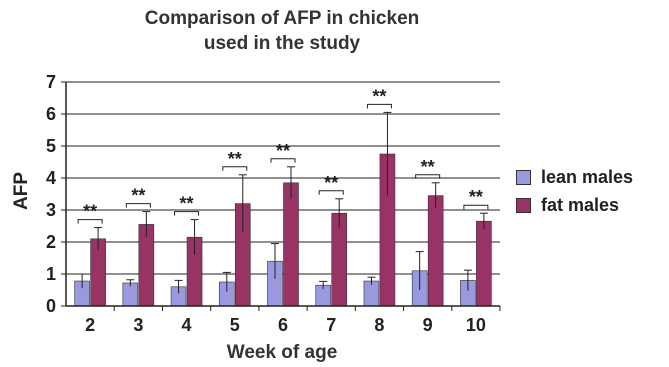 The width and height of the screenshot is (669, 367). Describe the element at coordinates (282, 18) in the screenshot. I see `chart-title-line-1: Comparison of AFP in chicken` at that location.